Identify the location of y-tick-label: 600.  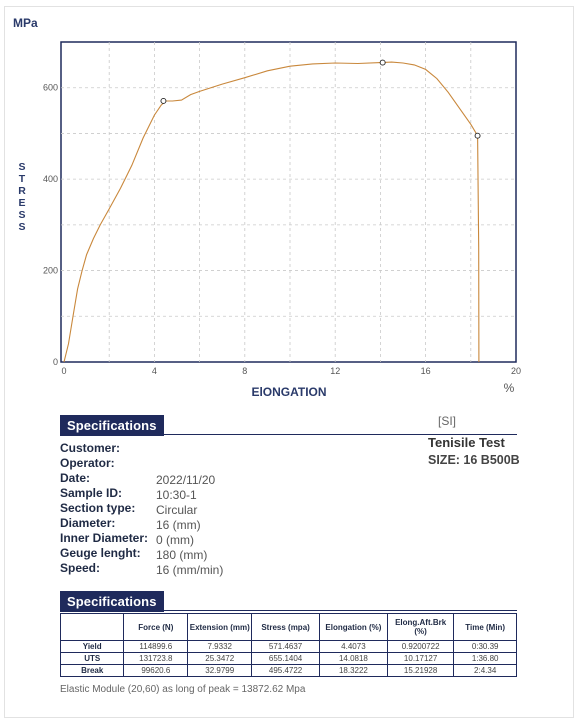
(50, 88).